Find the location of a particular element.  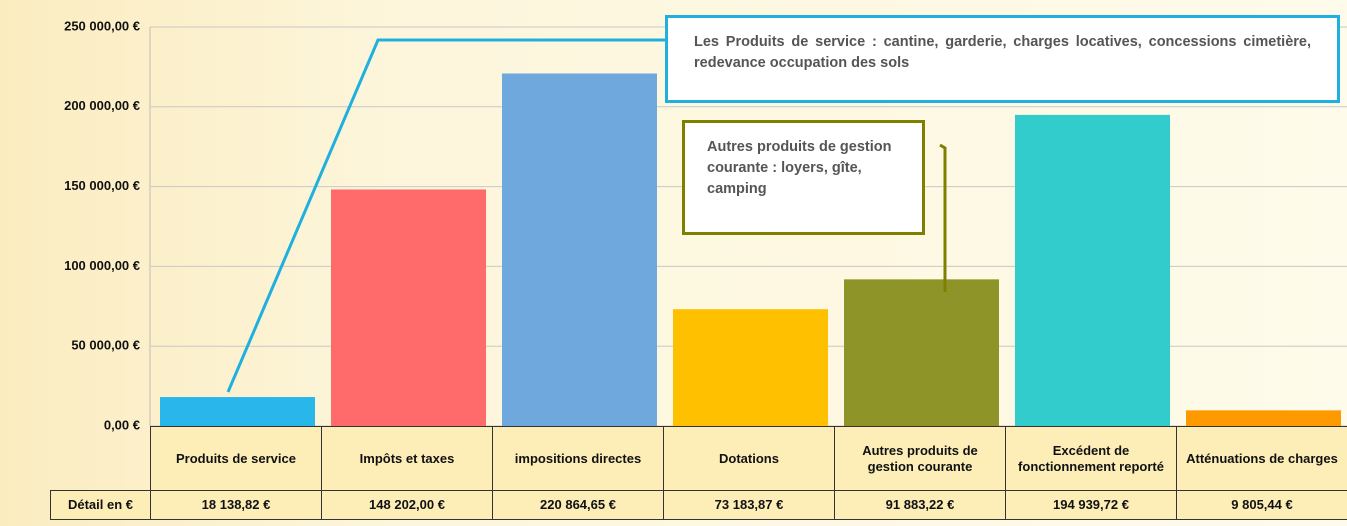

y-tick-label: 100 000,00 € is located at coordinates (102, 265).